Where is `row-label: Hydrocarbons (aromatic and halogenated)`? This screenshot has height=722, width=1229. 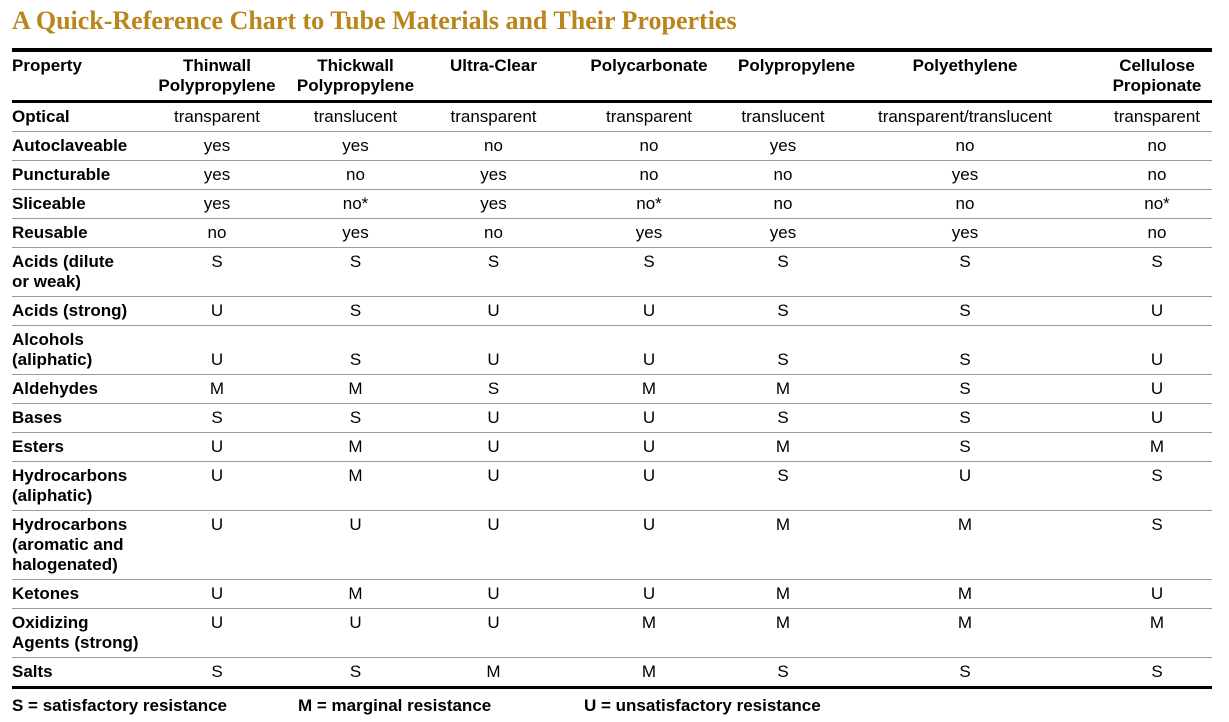 row-label: Hydrocarbons (aromatic and halogenated) is located at coordinates (81, 545).